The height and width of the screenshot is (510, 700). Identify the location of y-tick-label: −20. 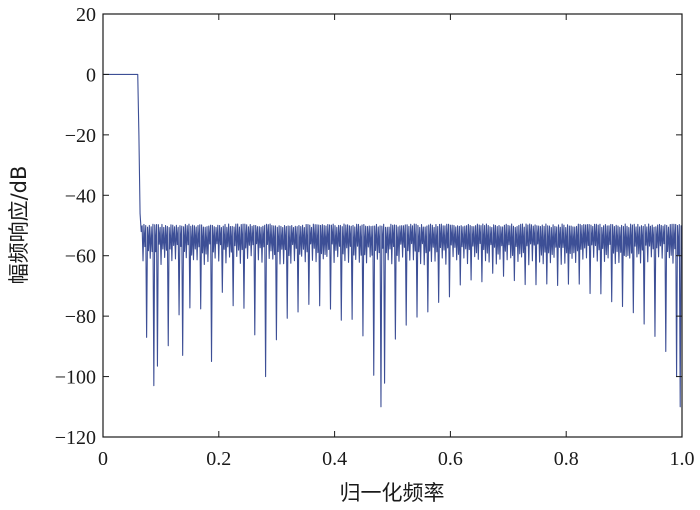
(80, 136).